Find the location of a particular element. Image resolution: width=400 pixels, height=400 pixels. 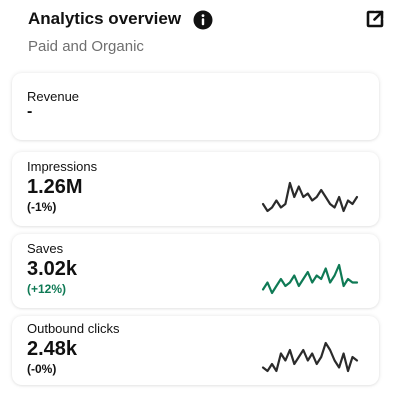

panel-header: Analytics overview is located at coordinates (207, 20).